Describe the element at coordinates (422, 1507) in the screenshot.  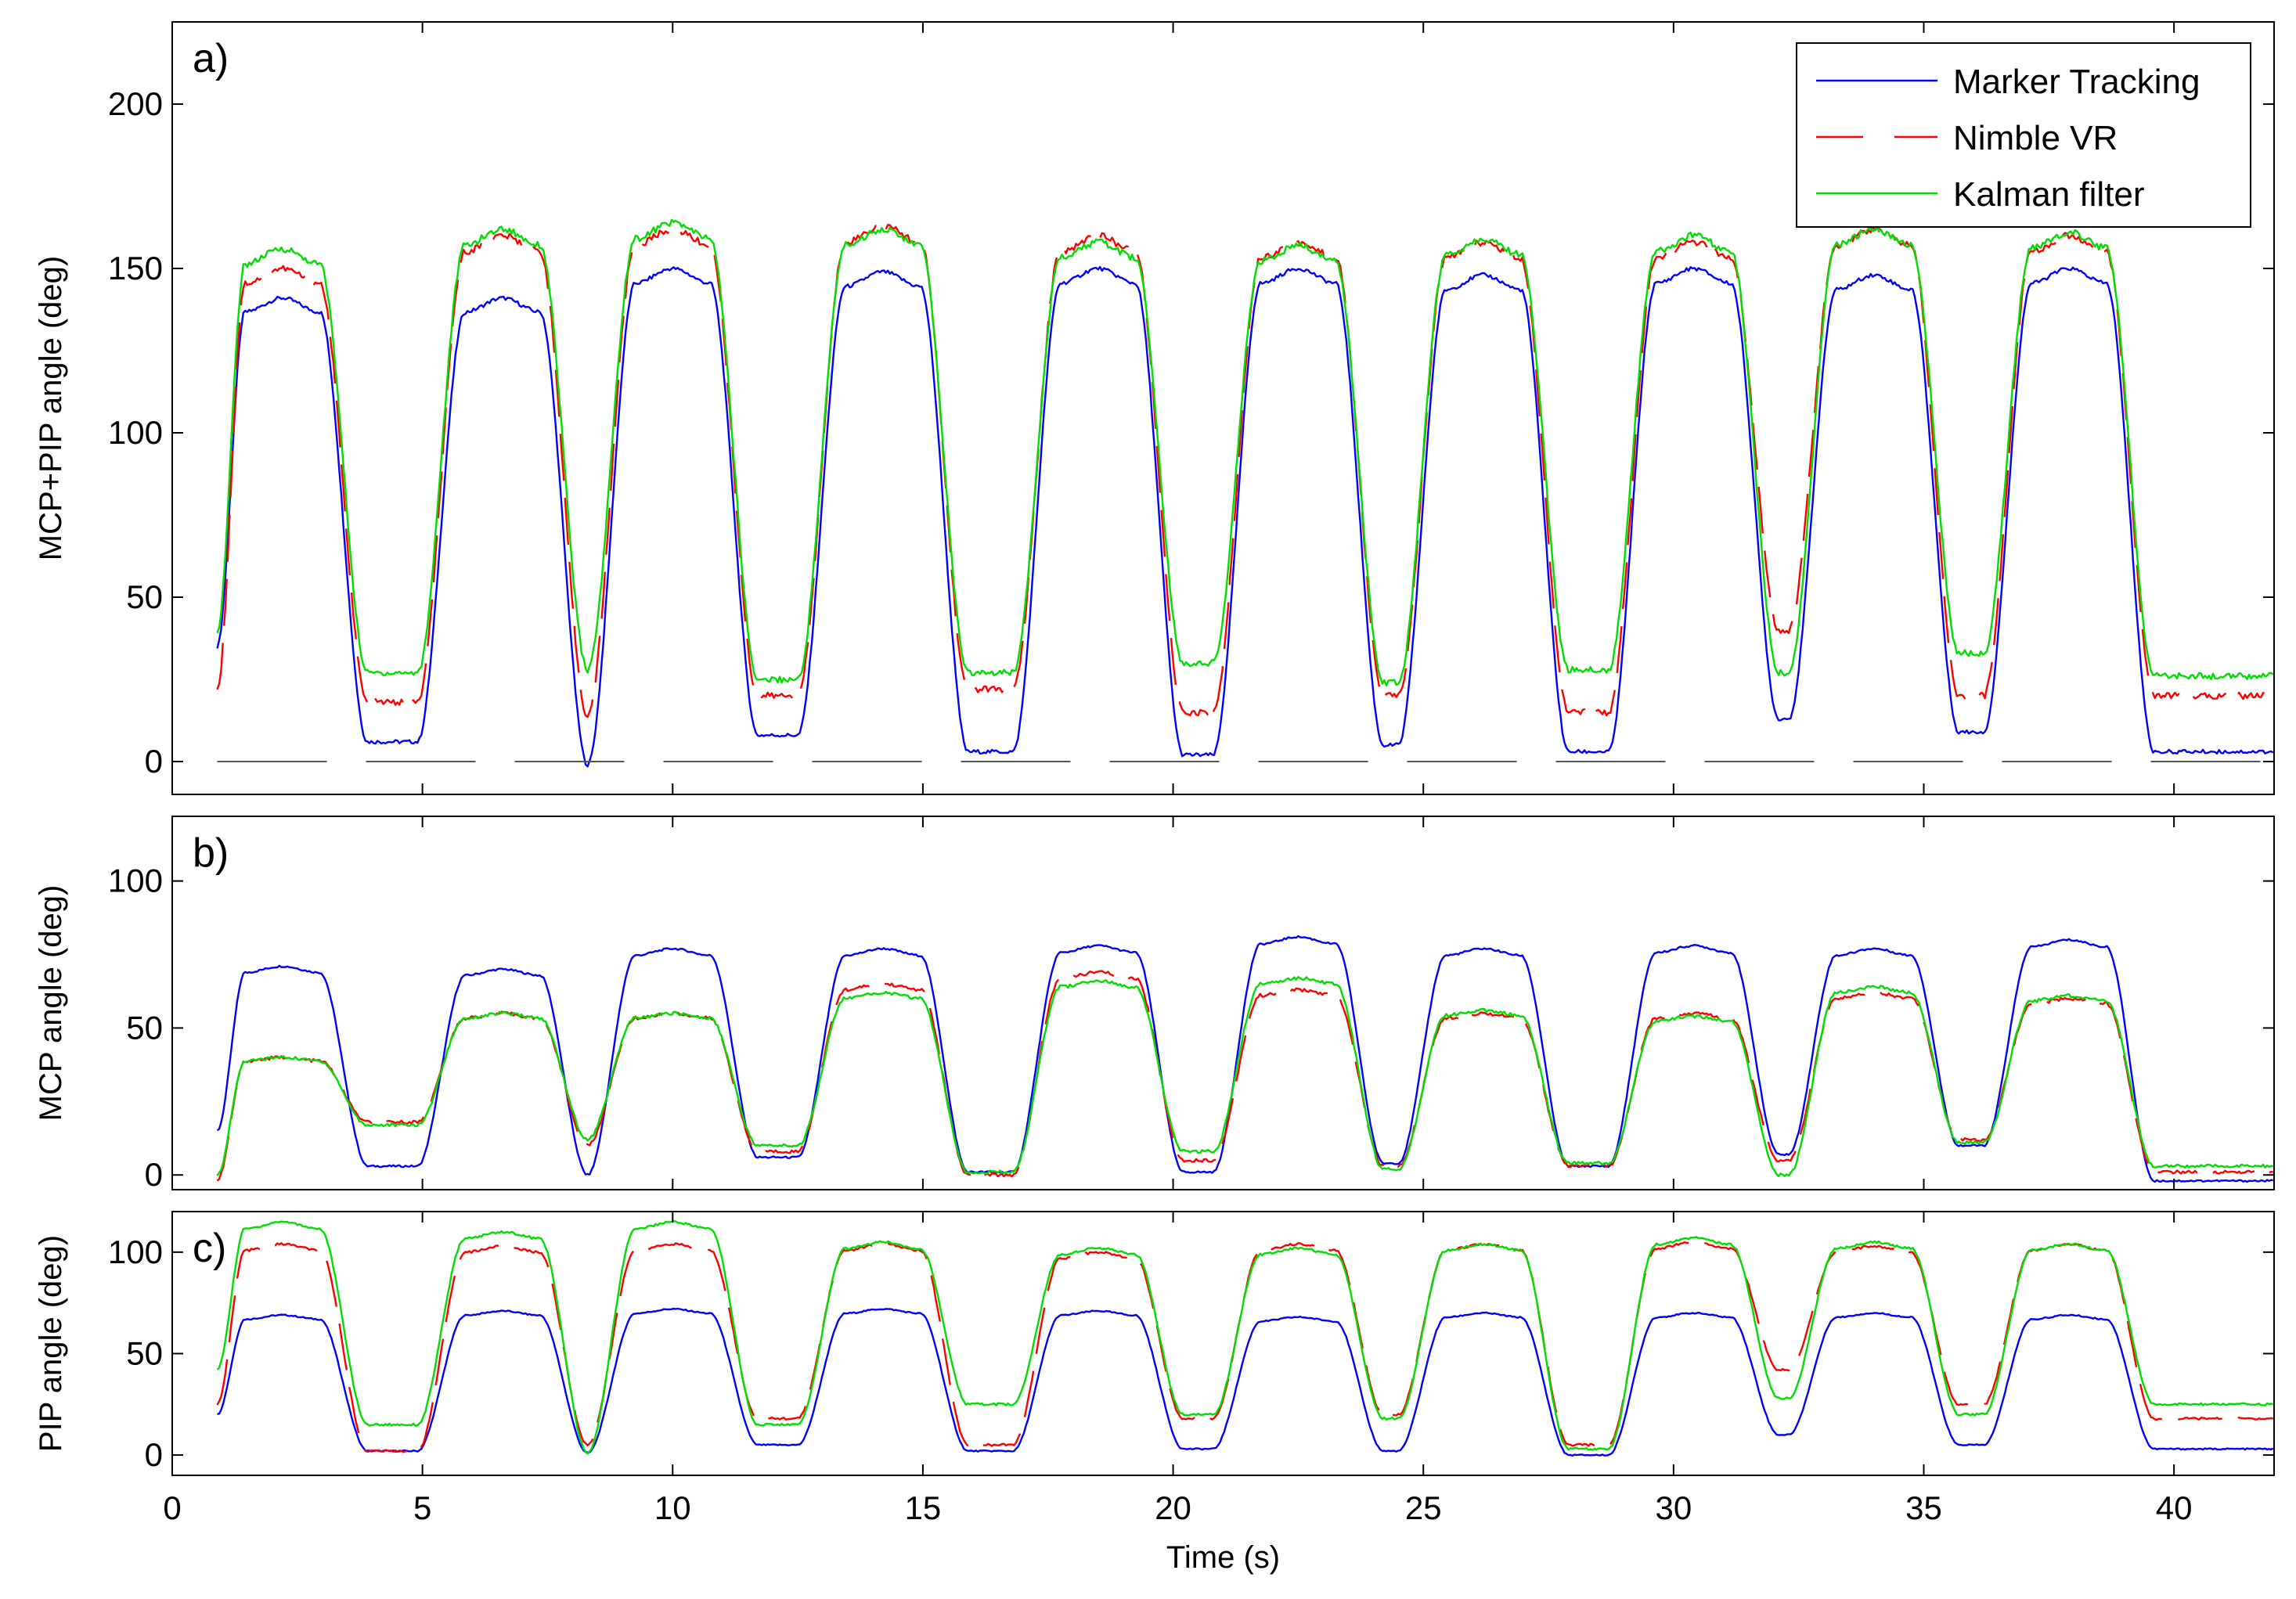
I see `x-tick-label: 5` at that location.